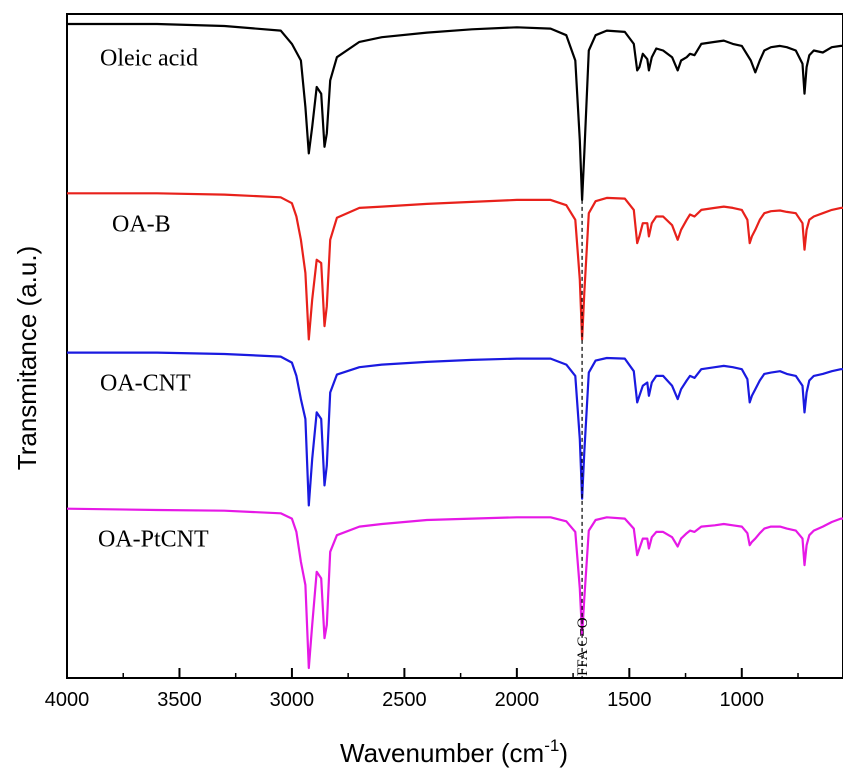 The image size is (843, 773). I want to click on x-axis-title-end: ), so click(563, 753).